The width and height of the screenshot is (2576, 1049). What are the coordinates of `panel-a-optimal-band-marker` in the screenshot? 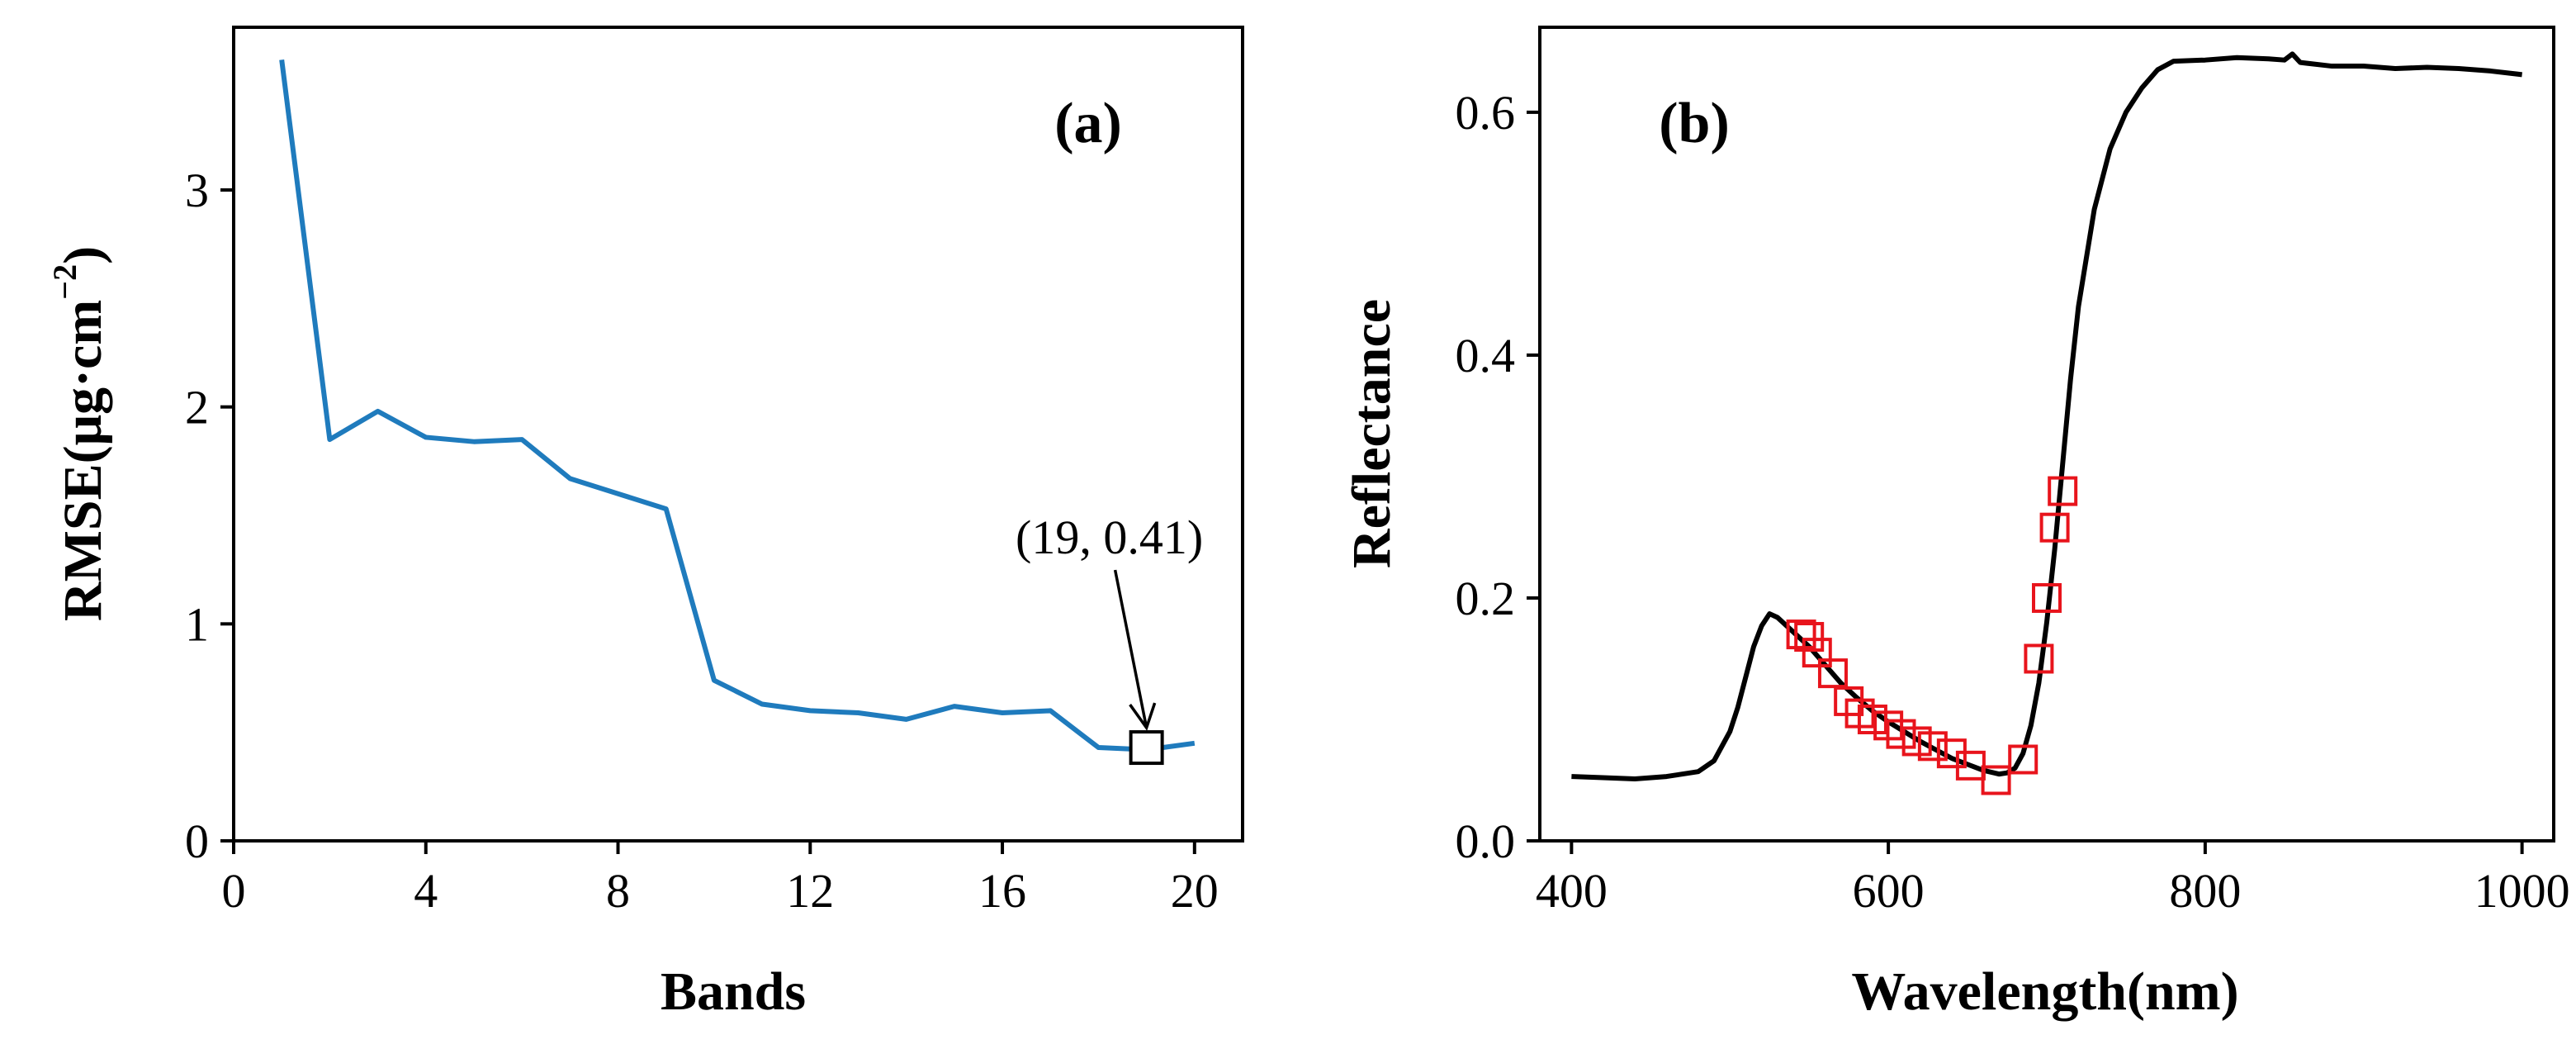 It's located at (1146, 748).